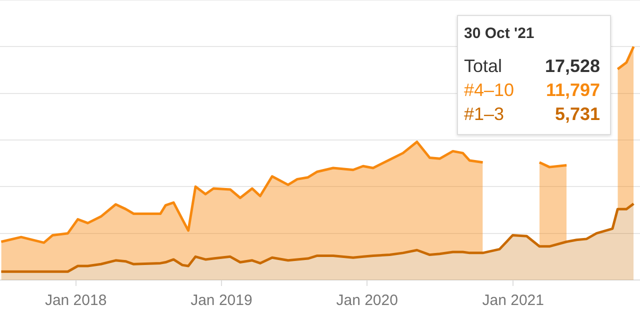  I want to click on annotation: Total, so click(483, 66).